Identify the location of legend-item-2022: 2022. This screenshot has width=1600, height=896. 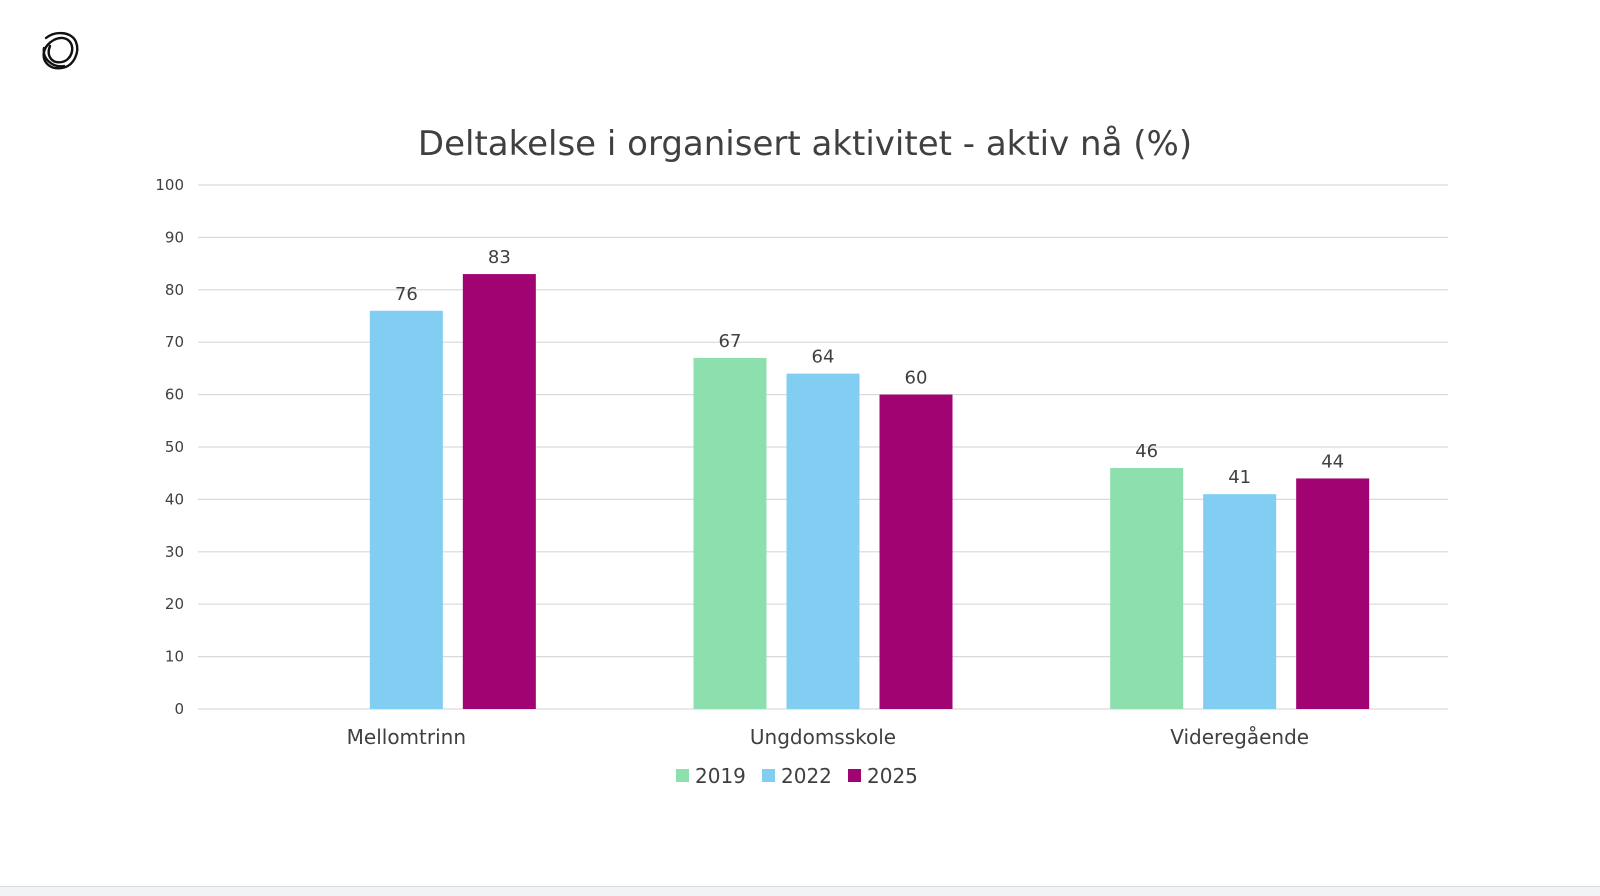
(797, 776).